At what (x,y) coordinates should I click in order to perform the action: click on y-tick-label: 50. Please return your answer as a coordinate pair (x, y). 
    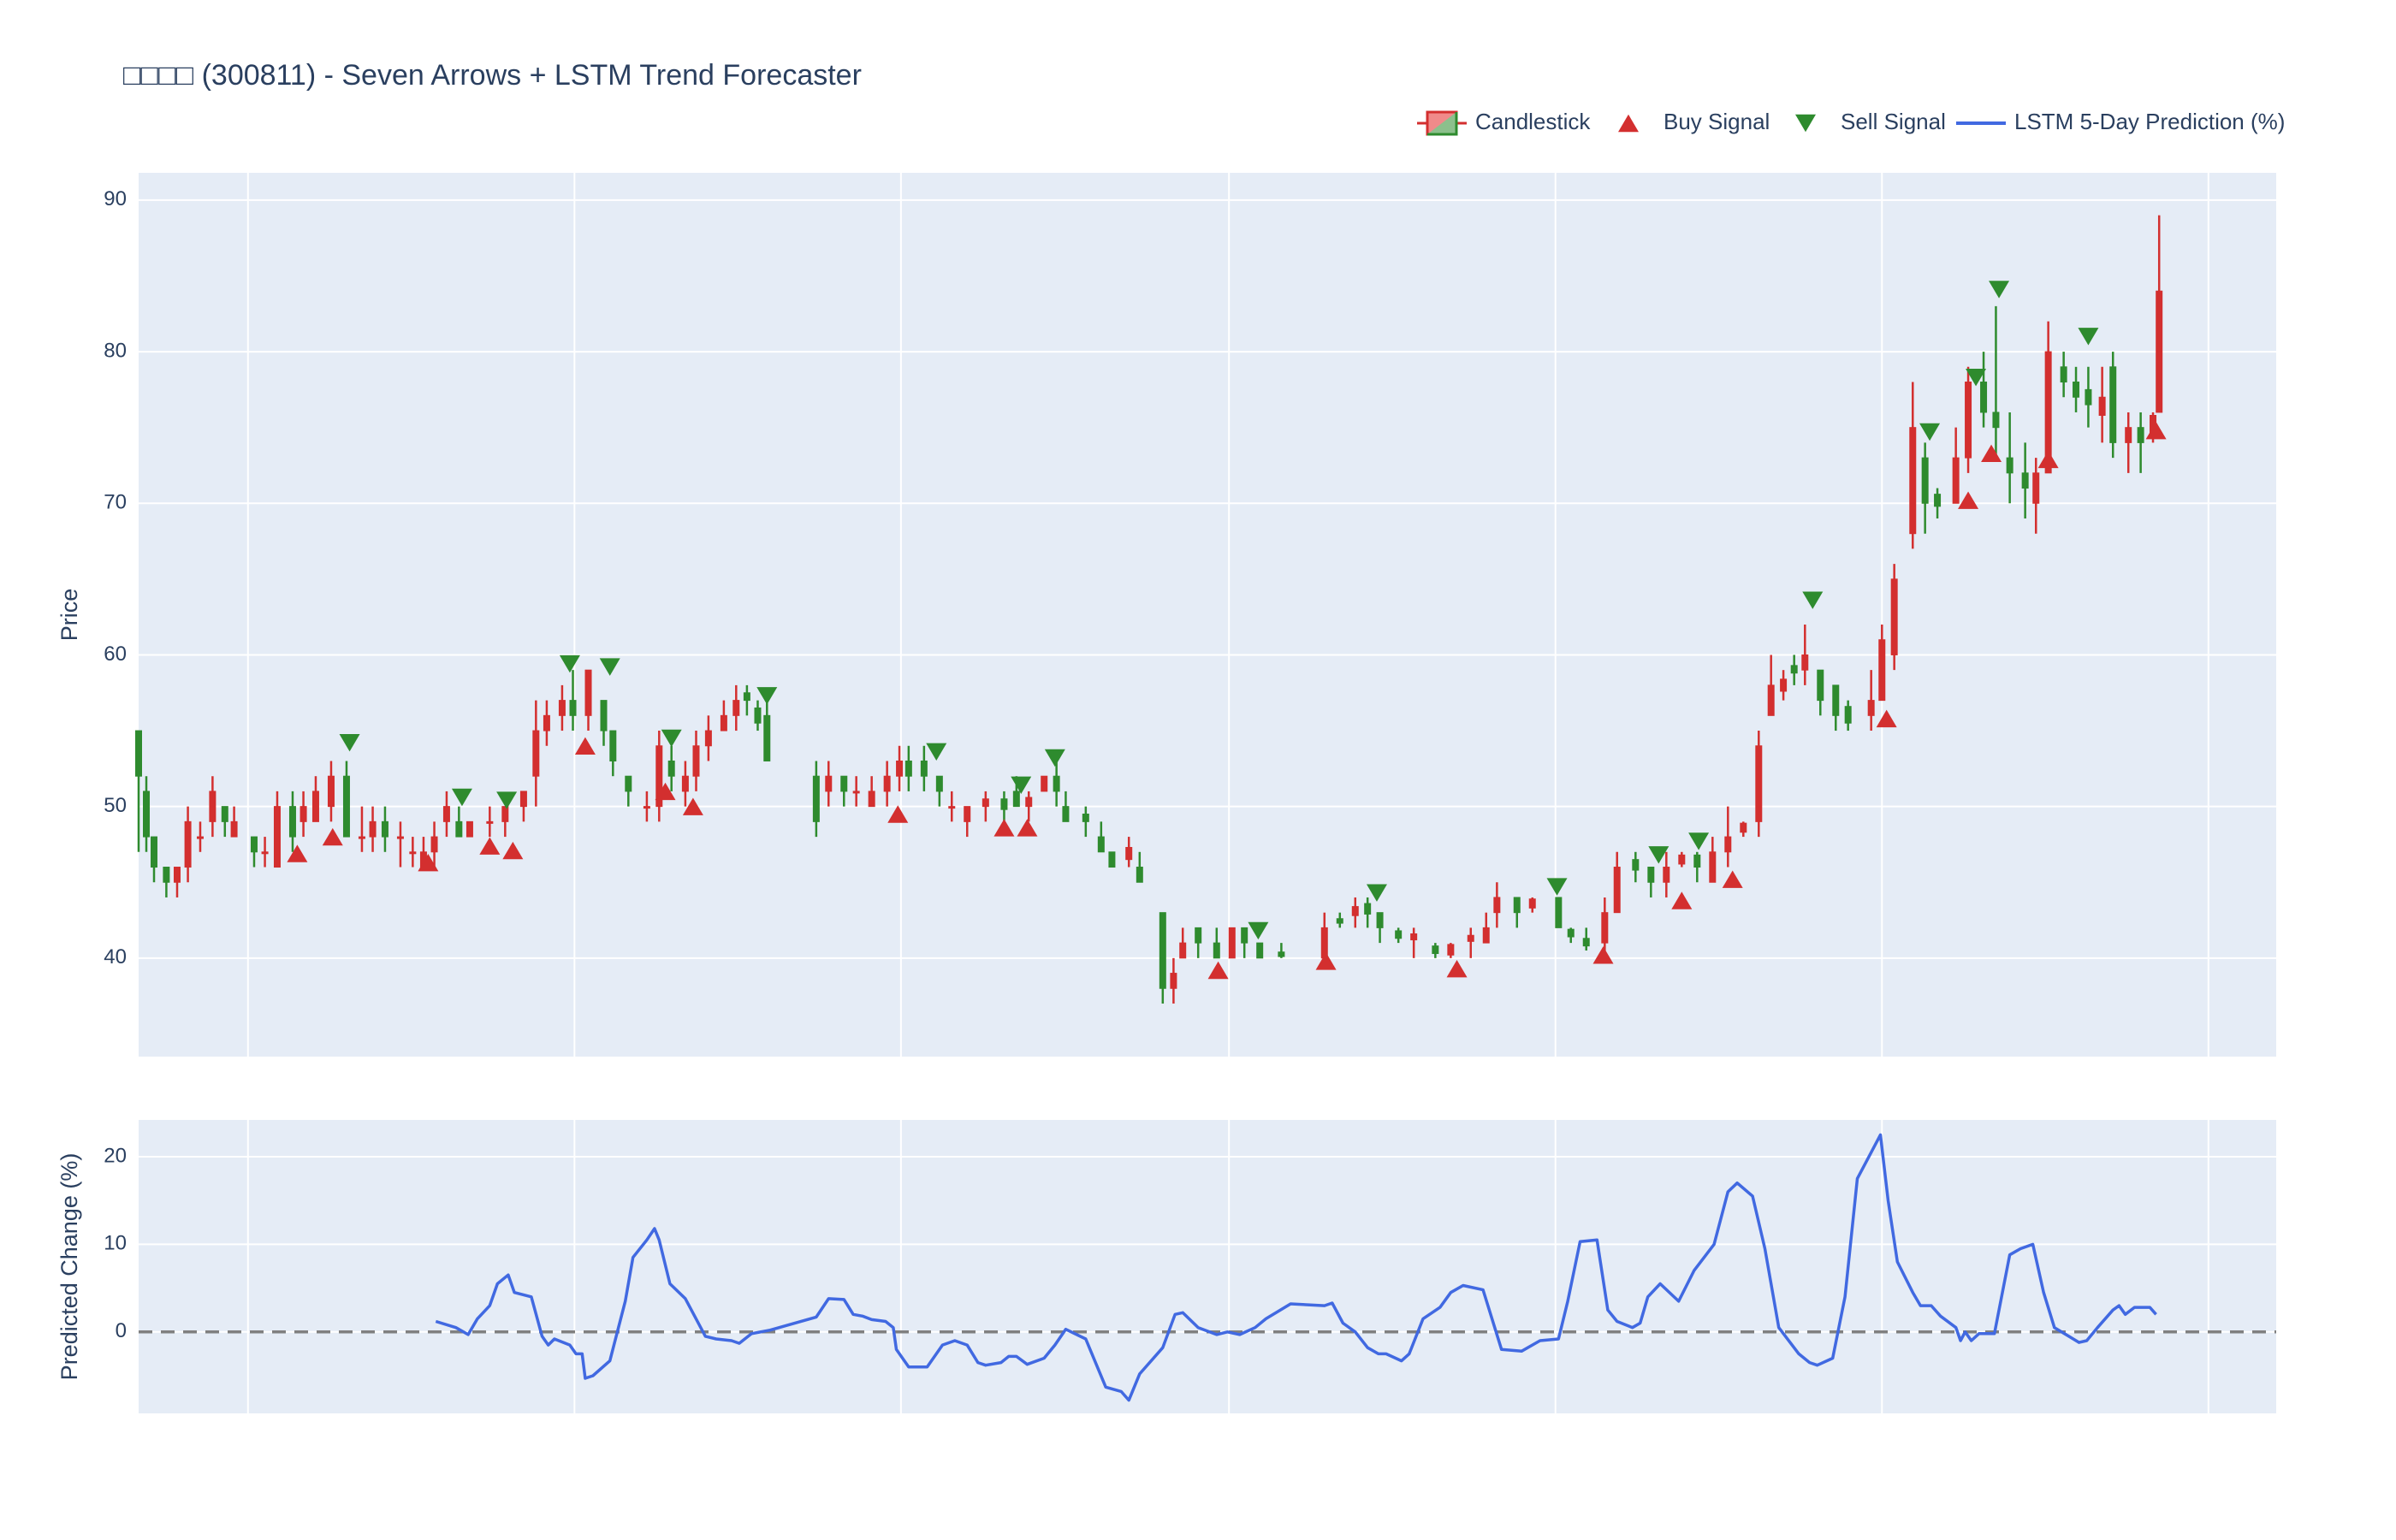
    Looking at the image, I should click on (115, 805).